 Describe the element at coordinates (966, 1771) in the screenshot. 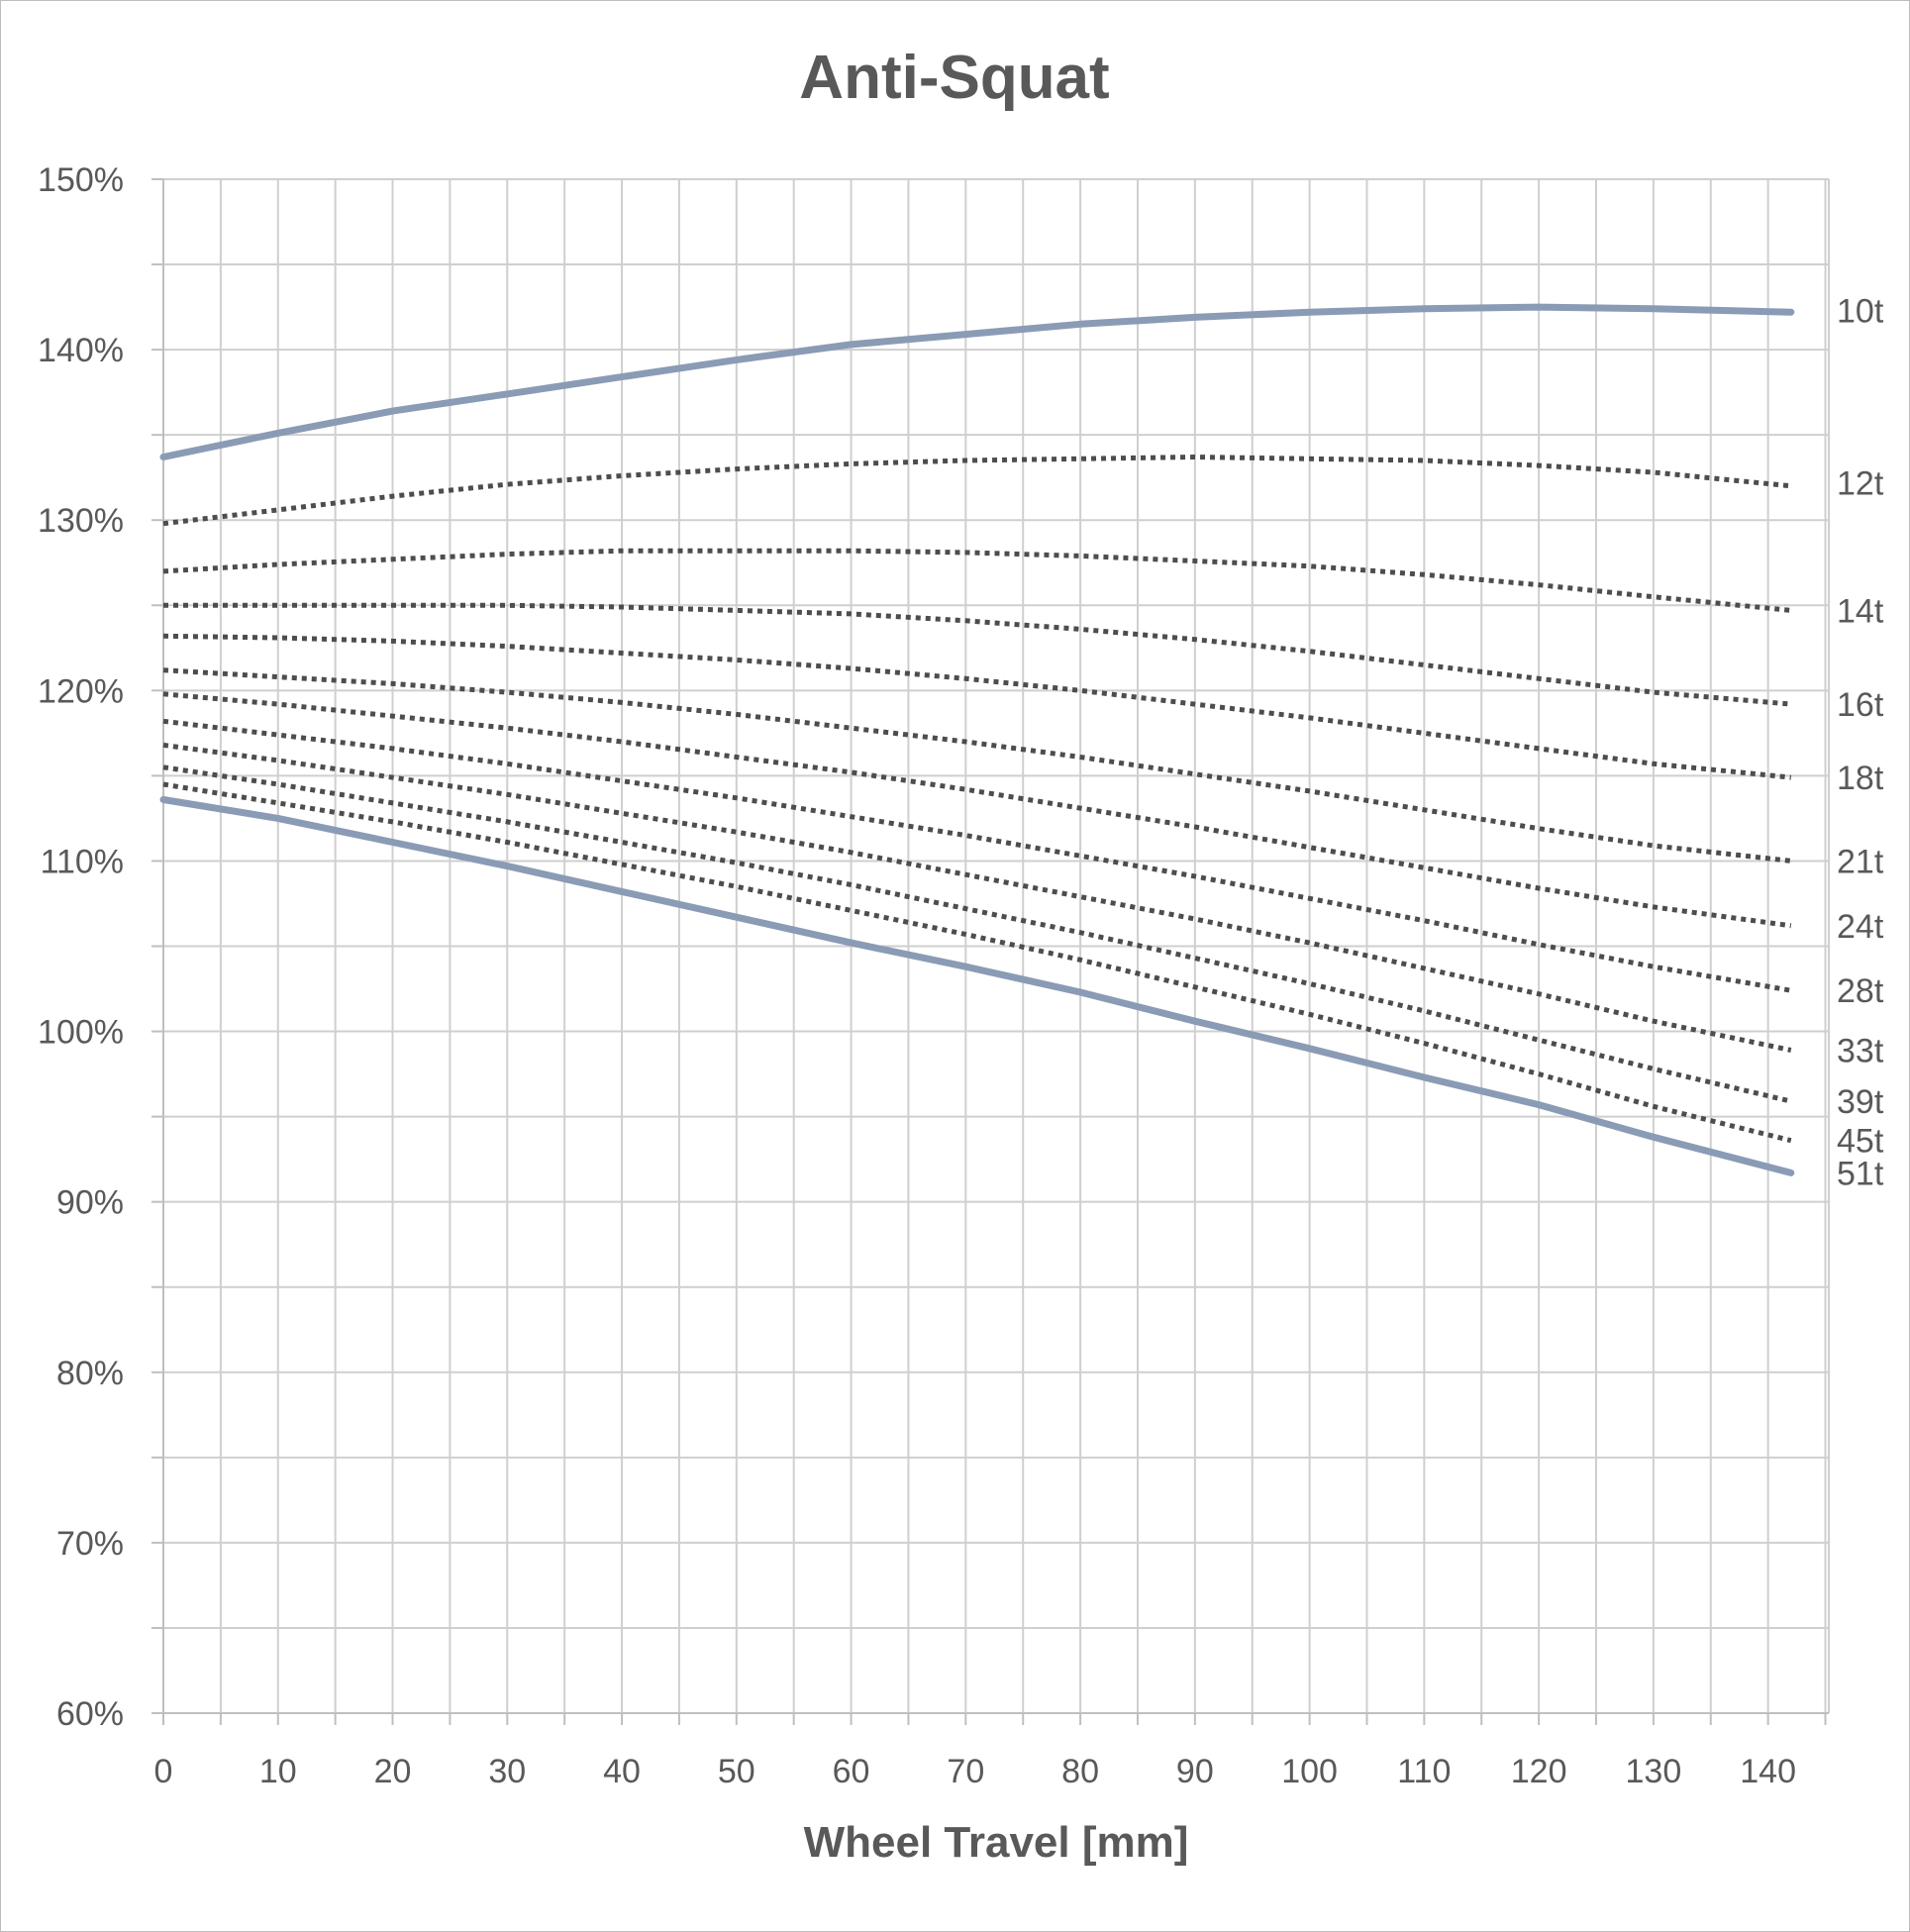

I see `x-tick-label: 70` at that location.